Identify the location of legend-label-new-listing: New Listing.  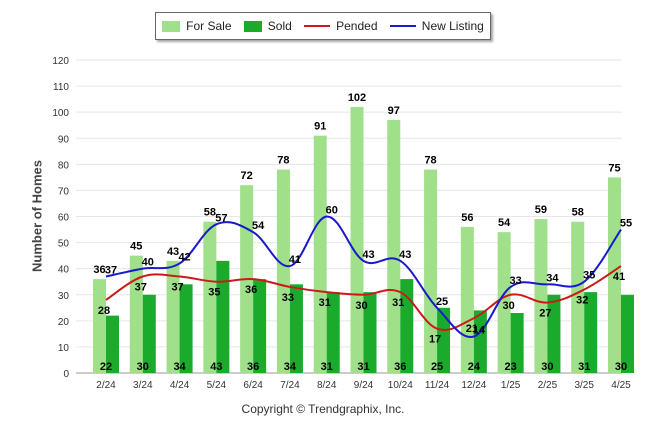
(452, 26).